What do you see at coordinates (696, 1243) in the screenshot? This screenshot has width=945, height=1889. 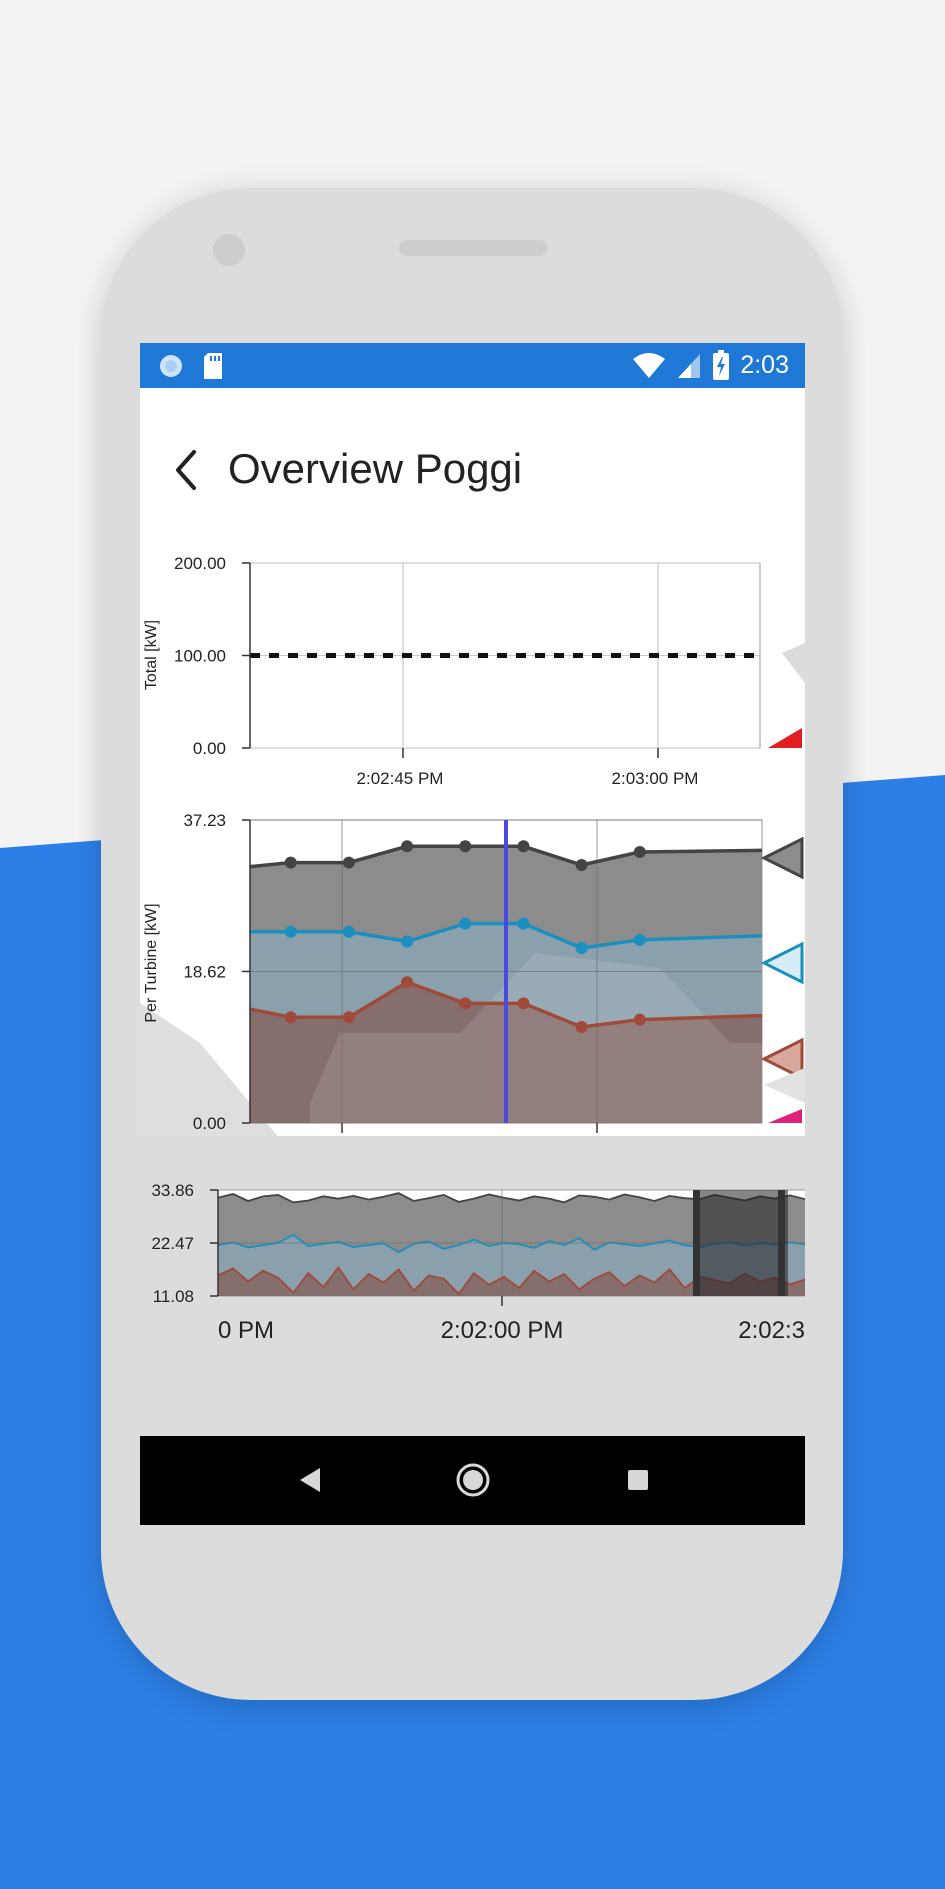 I see `navigator-handle-left` at bounding box center [696, 1243].